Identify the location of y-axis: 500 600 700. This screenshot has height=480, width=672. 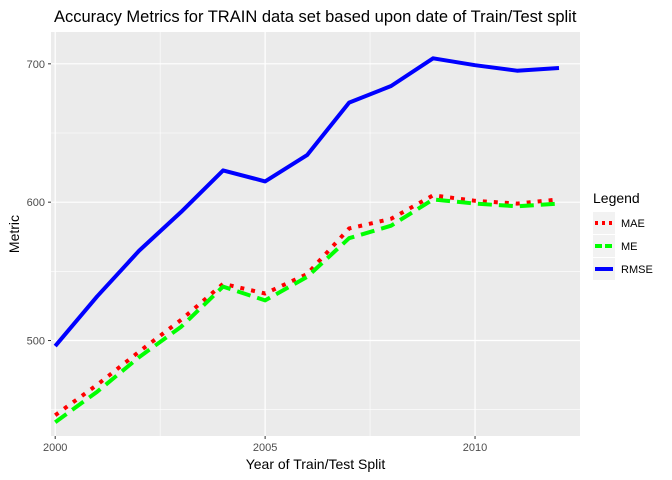
(39, 203).